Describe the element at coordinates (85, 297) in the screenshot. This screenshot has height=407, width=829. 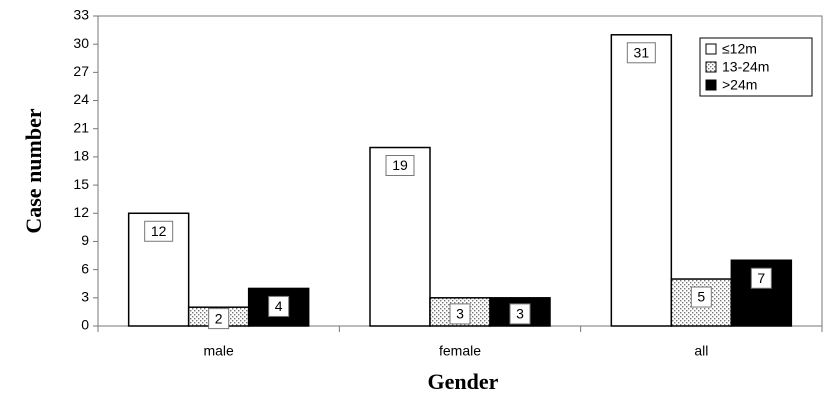
I see `y-tick-label: 3` at that location.